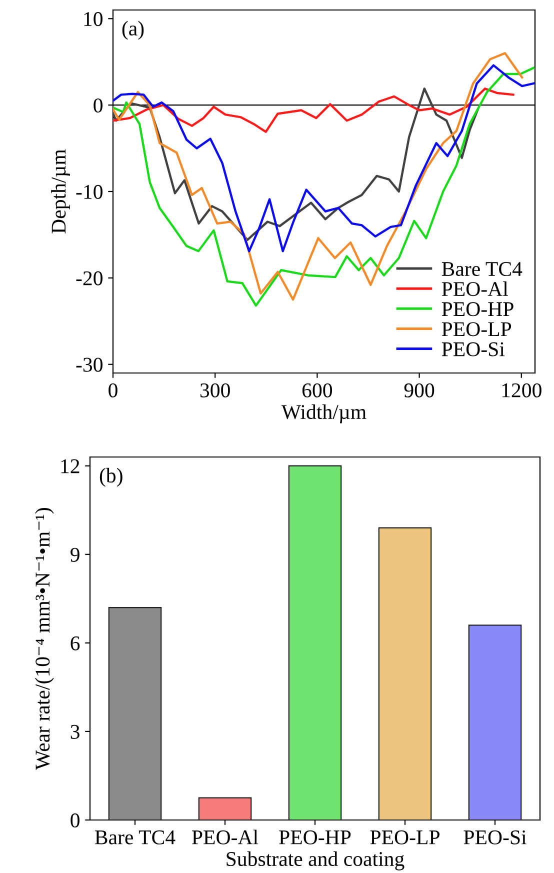  I want to click on y-tick-label: 3, so click(75, 731).